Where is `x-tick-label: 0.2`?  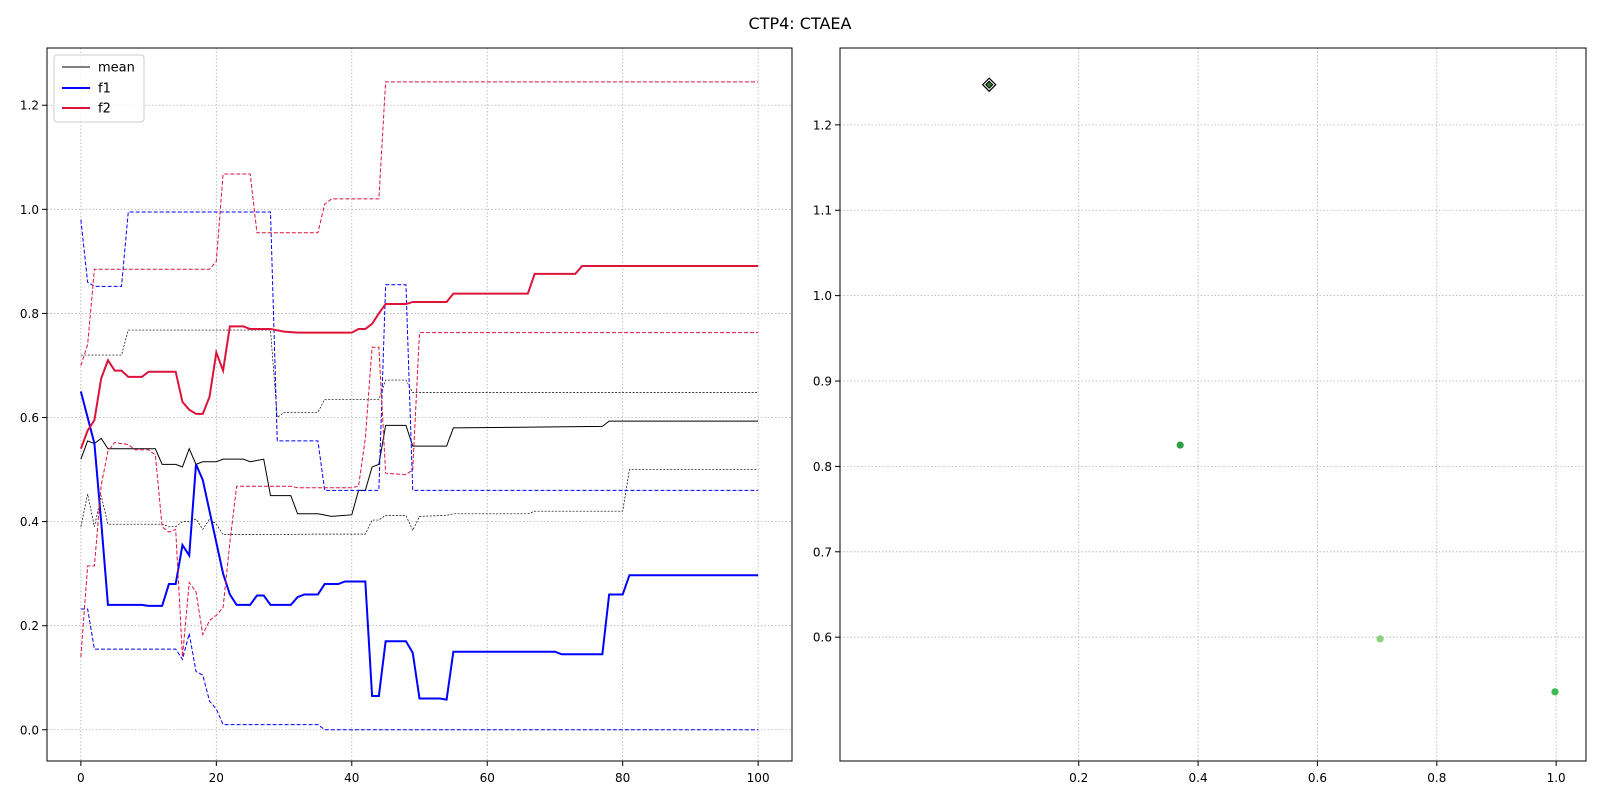
x-tick-label: 0.2 is located at coordinates (1078, 778).